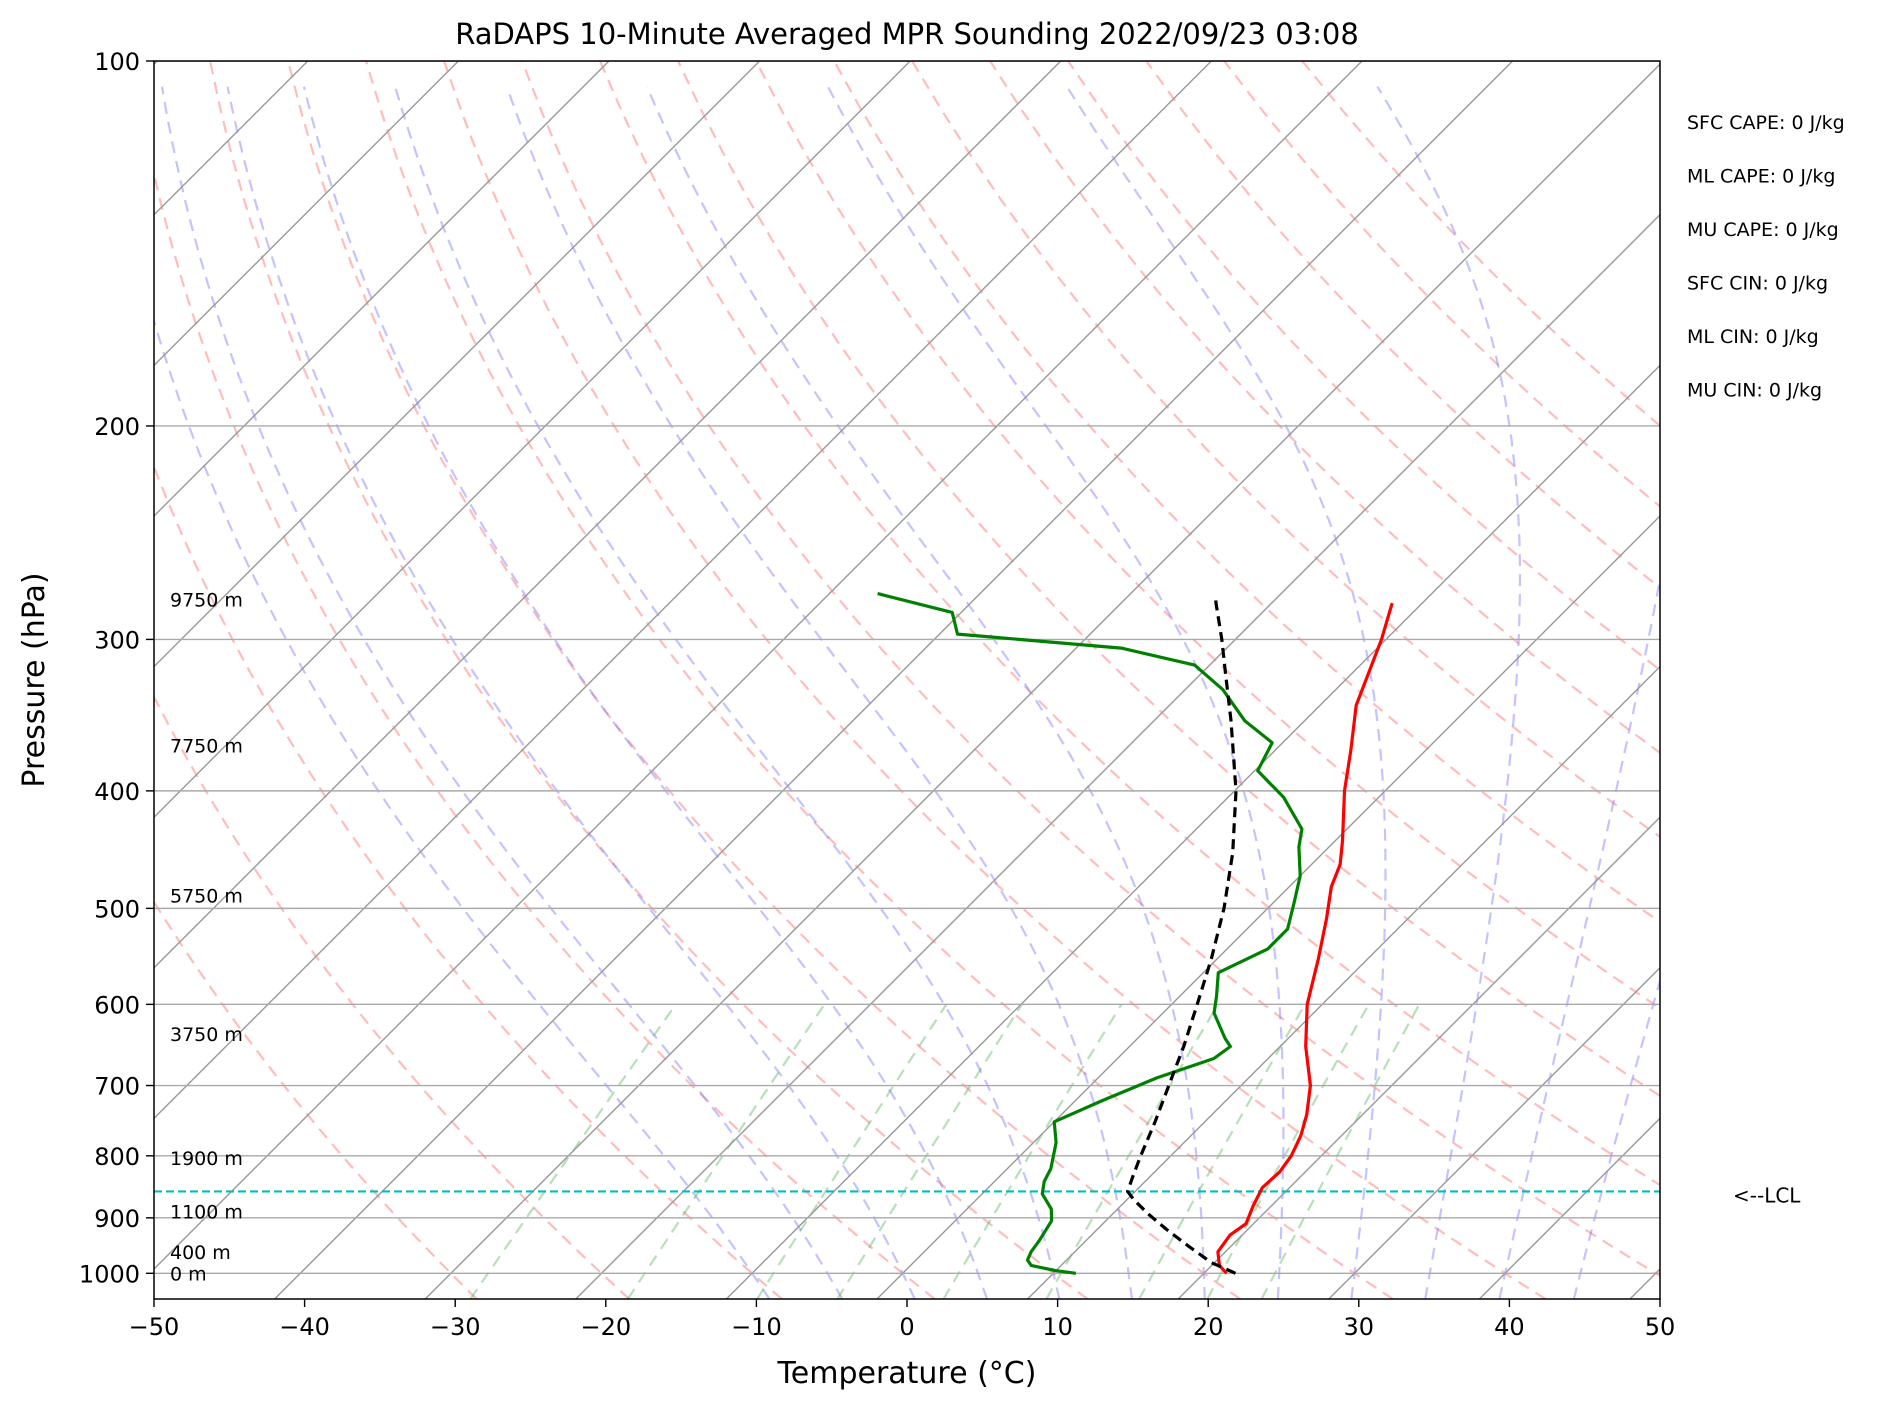 The height and width of the screenshot is (1406, 1882). I want to click on lcl-label: <--LCL, so click(1767, 1195).